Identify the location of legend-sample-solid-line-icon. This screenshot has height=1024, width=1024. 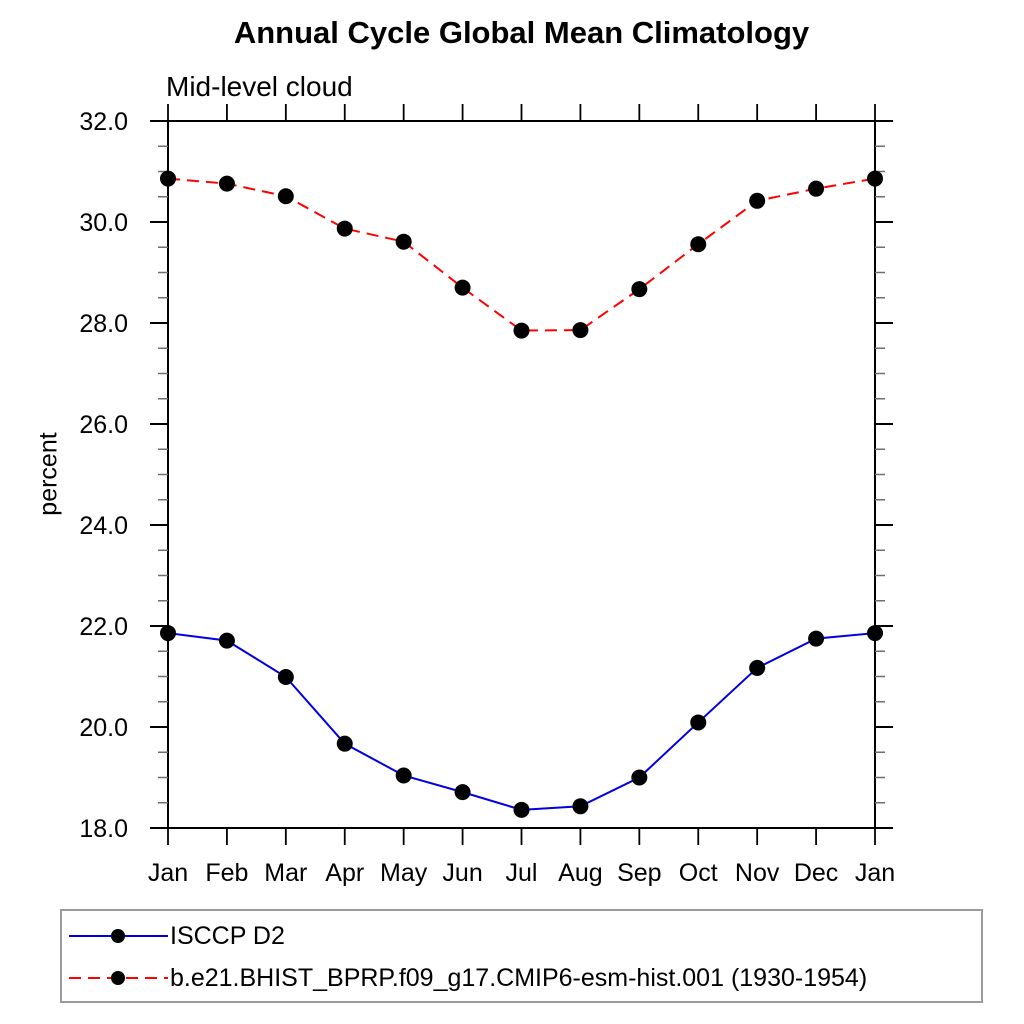
(118, 936).